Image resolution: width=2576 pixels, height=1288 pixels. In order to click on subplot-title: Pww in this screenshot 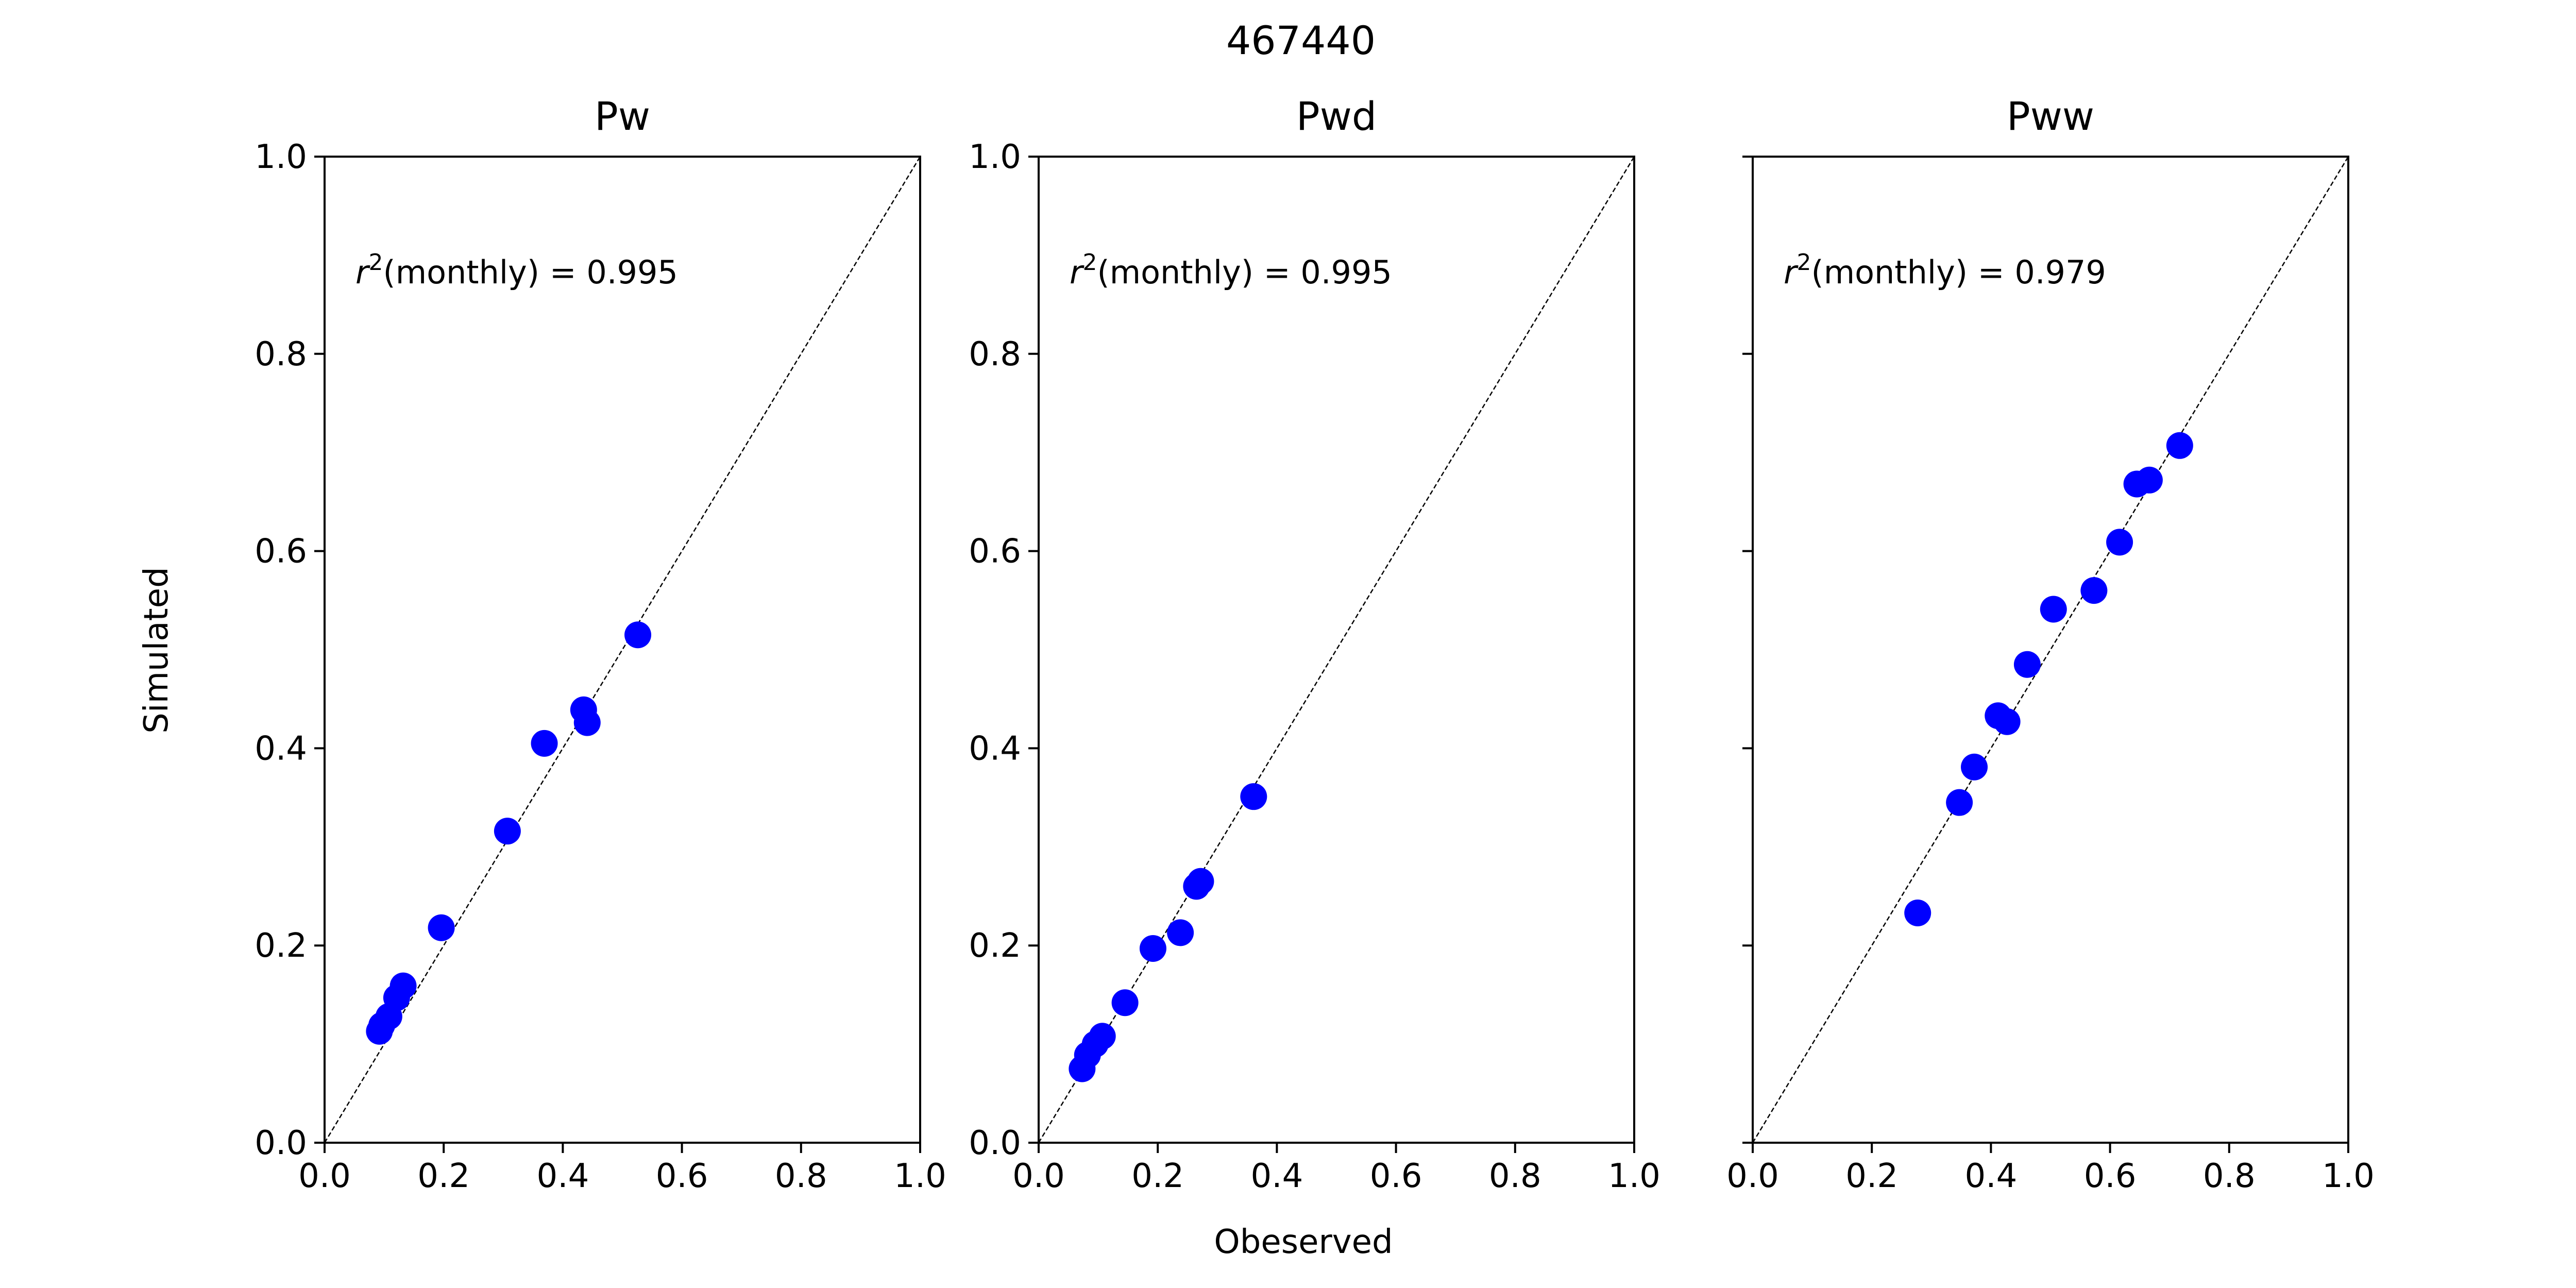, I will do `click(2050, 116)`.